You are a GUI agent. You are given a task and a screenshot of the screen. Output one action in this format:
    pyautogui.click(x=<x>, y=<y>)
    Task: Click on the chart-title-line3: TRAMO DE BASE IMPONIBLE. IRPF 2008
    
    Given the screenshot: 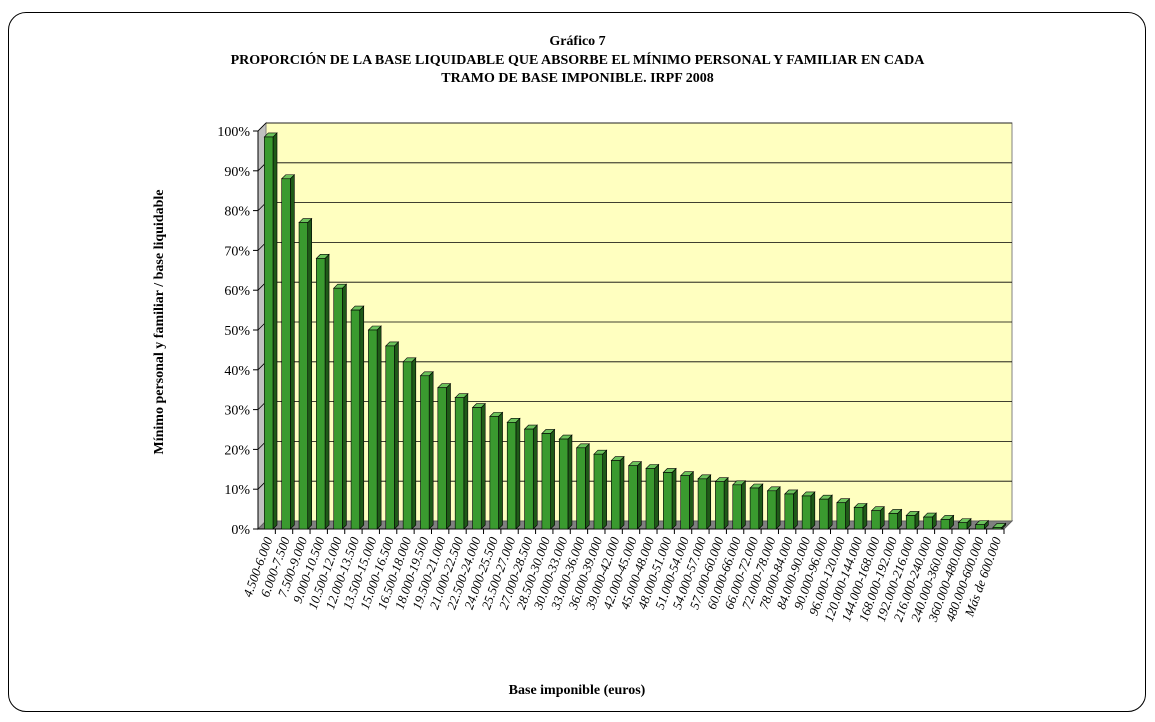 What is the action you would take?
    pyautogui.click(x=577, y=78)
    